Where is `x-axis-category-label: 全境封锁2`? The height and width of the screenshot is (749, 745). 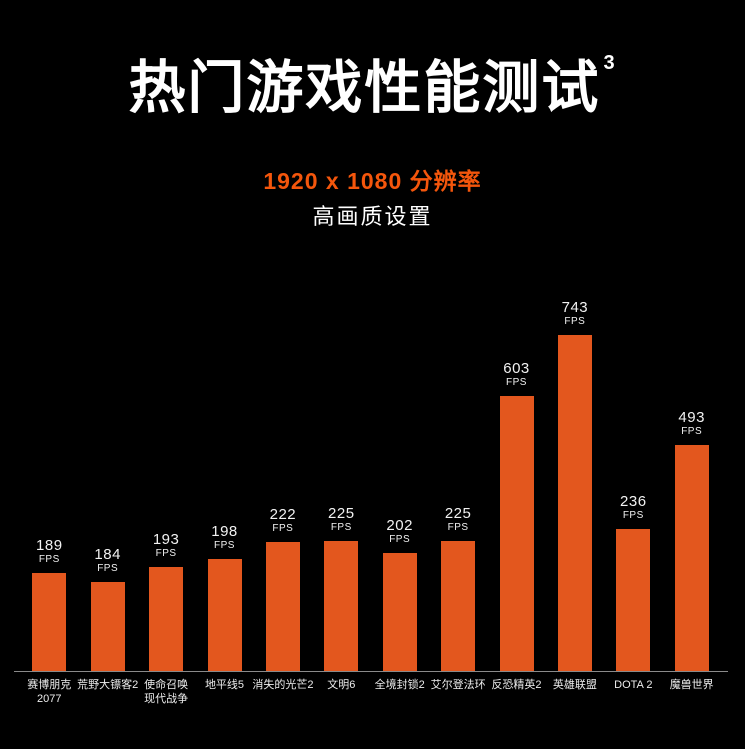
x-axis-category-label: 全境封锁2 is located at coordinates (400, 685).